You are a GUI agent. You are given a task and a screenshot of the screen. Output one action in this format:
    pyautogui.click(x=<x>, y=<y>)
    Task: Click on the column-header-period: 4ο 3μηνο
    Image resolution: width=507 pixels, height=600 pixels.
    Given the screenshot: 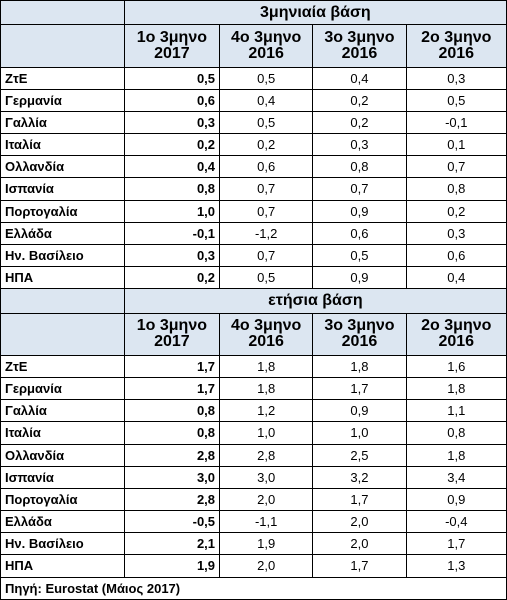 What is the action you would take?
    pyautogui.click(x=266, y=326)
    